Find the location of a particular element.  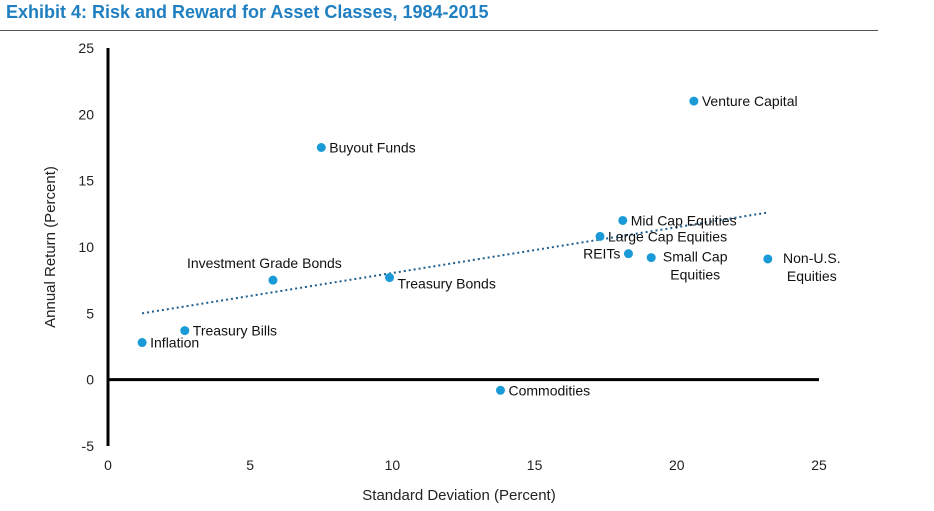

x-tick-labels: 0 5 10 15 20 25 is located at coordinates (465, 465).